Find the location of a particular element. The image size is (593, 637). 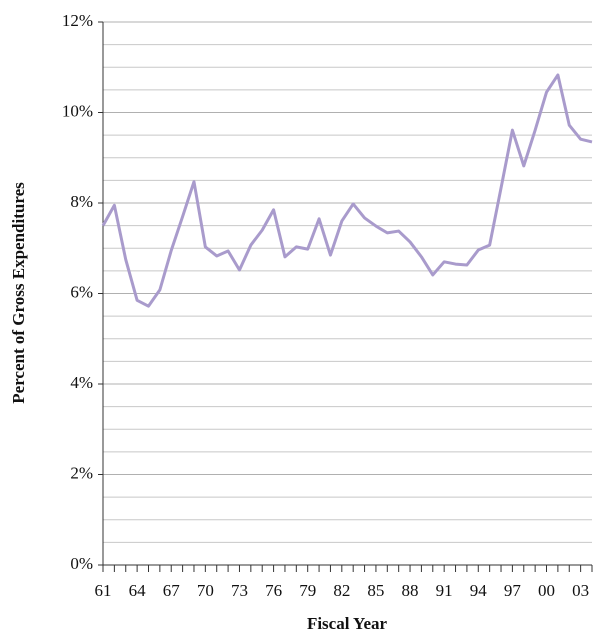

y-tick-label: 2% is located at coordinates (81, 472).